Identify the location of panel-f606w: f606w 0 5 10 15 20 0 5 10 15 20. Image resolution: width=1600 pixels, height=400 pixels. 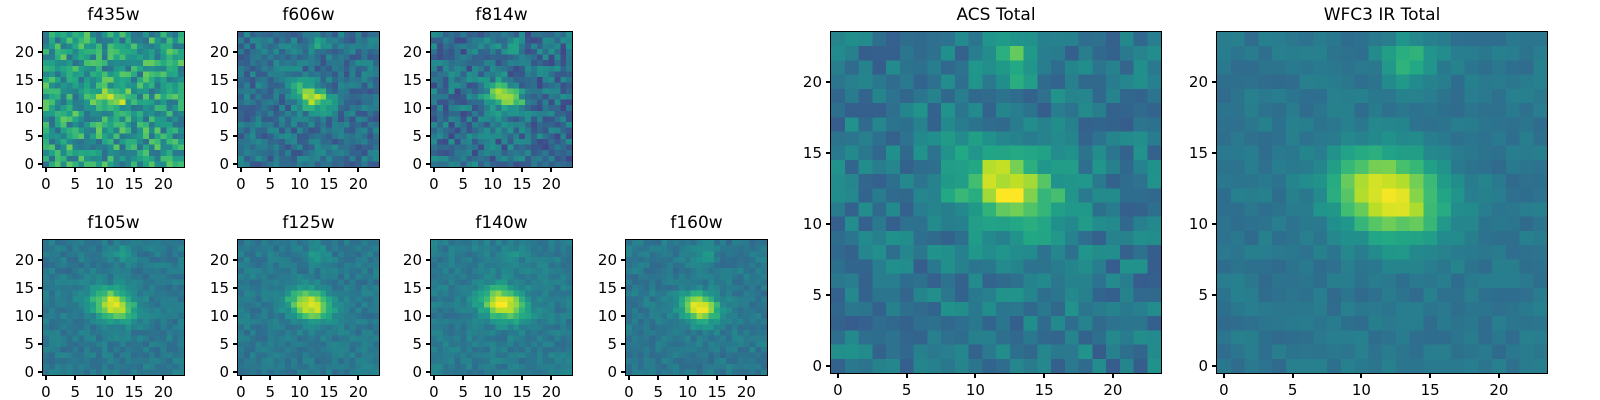
(295, 99).